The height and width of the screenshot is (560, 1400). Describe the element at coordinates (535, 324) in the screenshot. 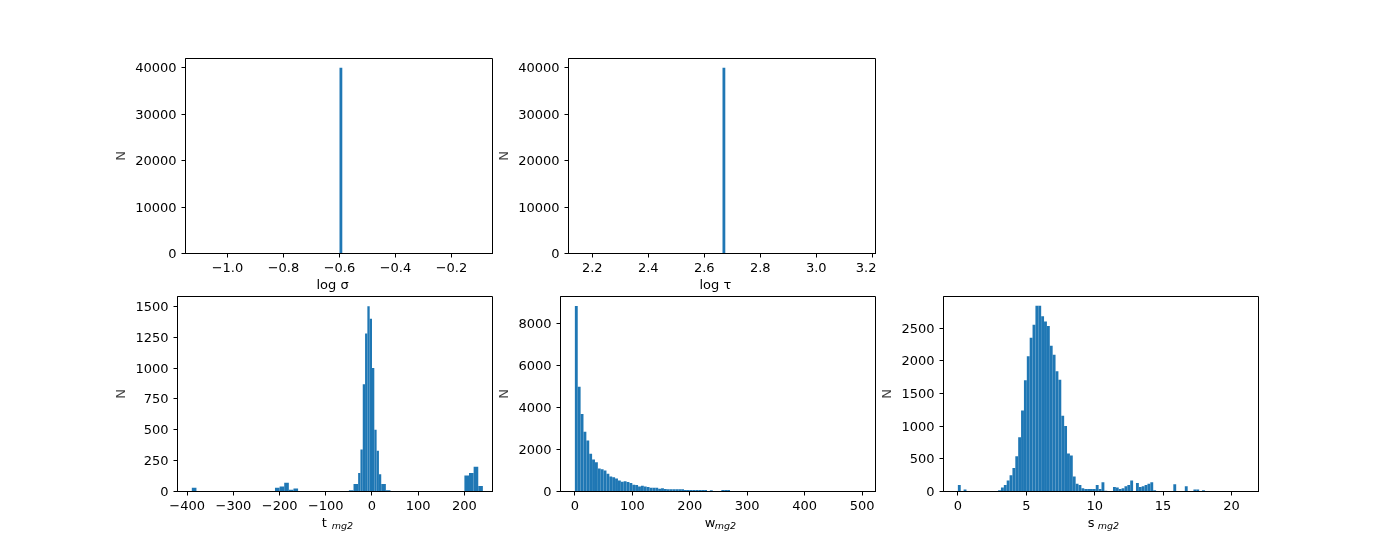

I see `y-tick-label: 8000` at that location.